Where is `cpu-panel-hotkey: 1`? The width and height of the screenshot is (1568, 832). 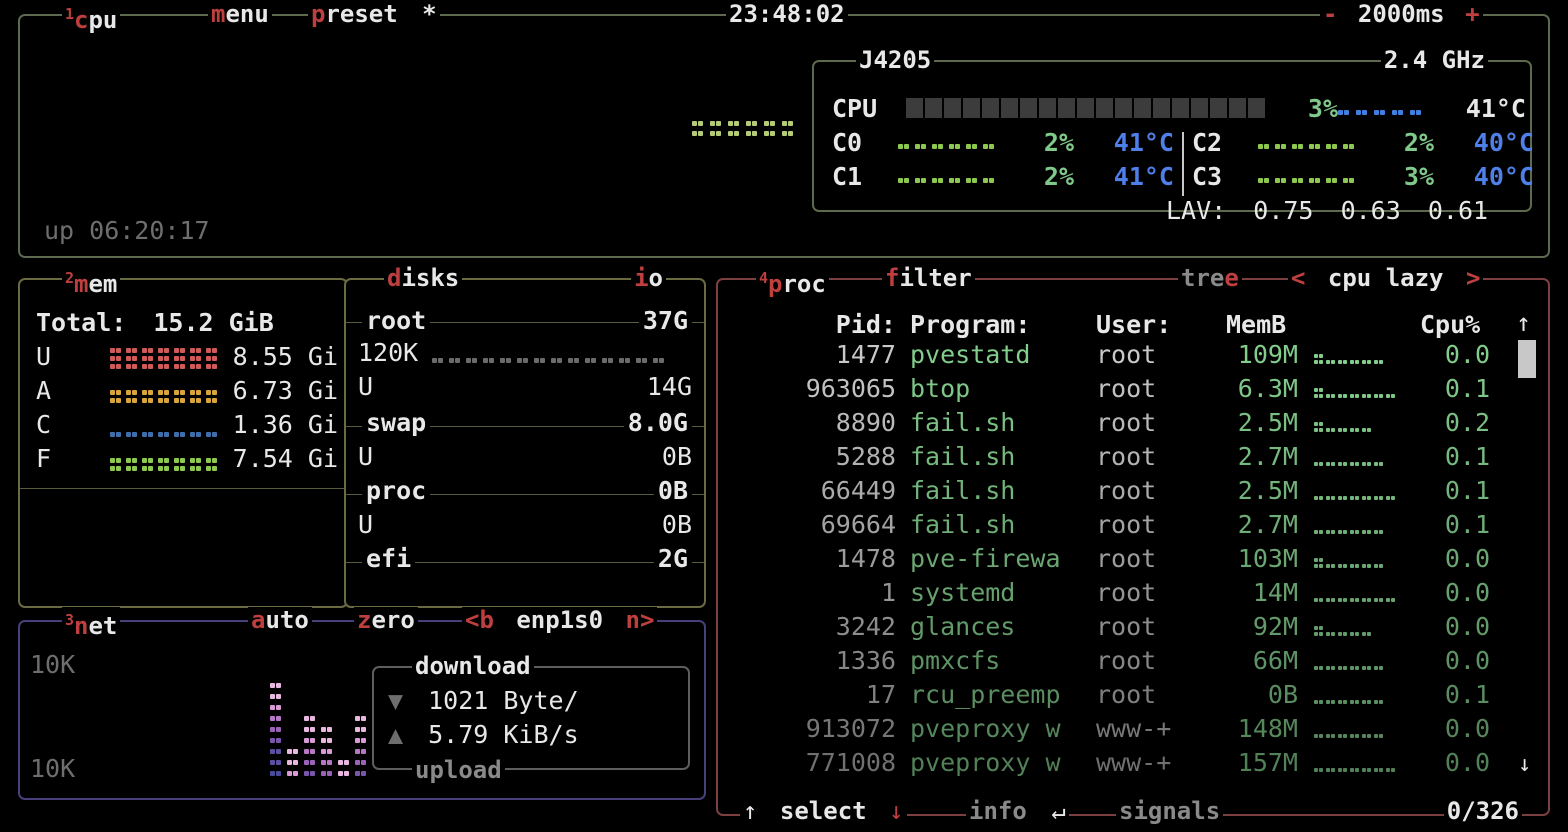
cpu-panel-hotkey: 1 is located at coordinates (70, 14).